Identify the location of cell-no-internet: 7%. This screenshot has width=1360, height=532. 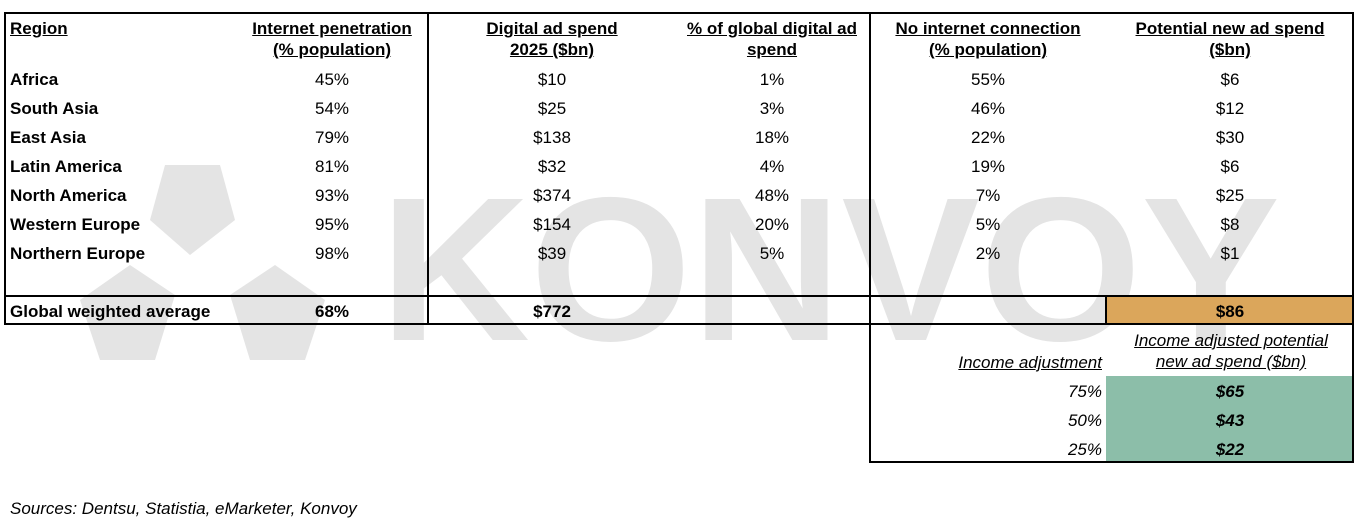
(988, 195).